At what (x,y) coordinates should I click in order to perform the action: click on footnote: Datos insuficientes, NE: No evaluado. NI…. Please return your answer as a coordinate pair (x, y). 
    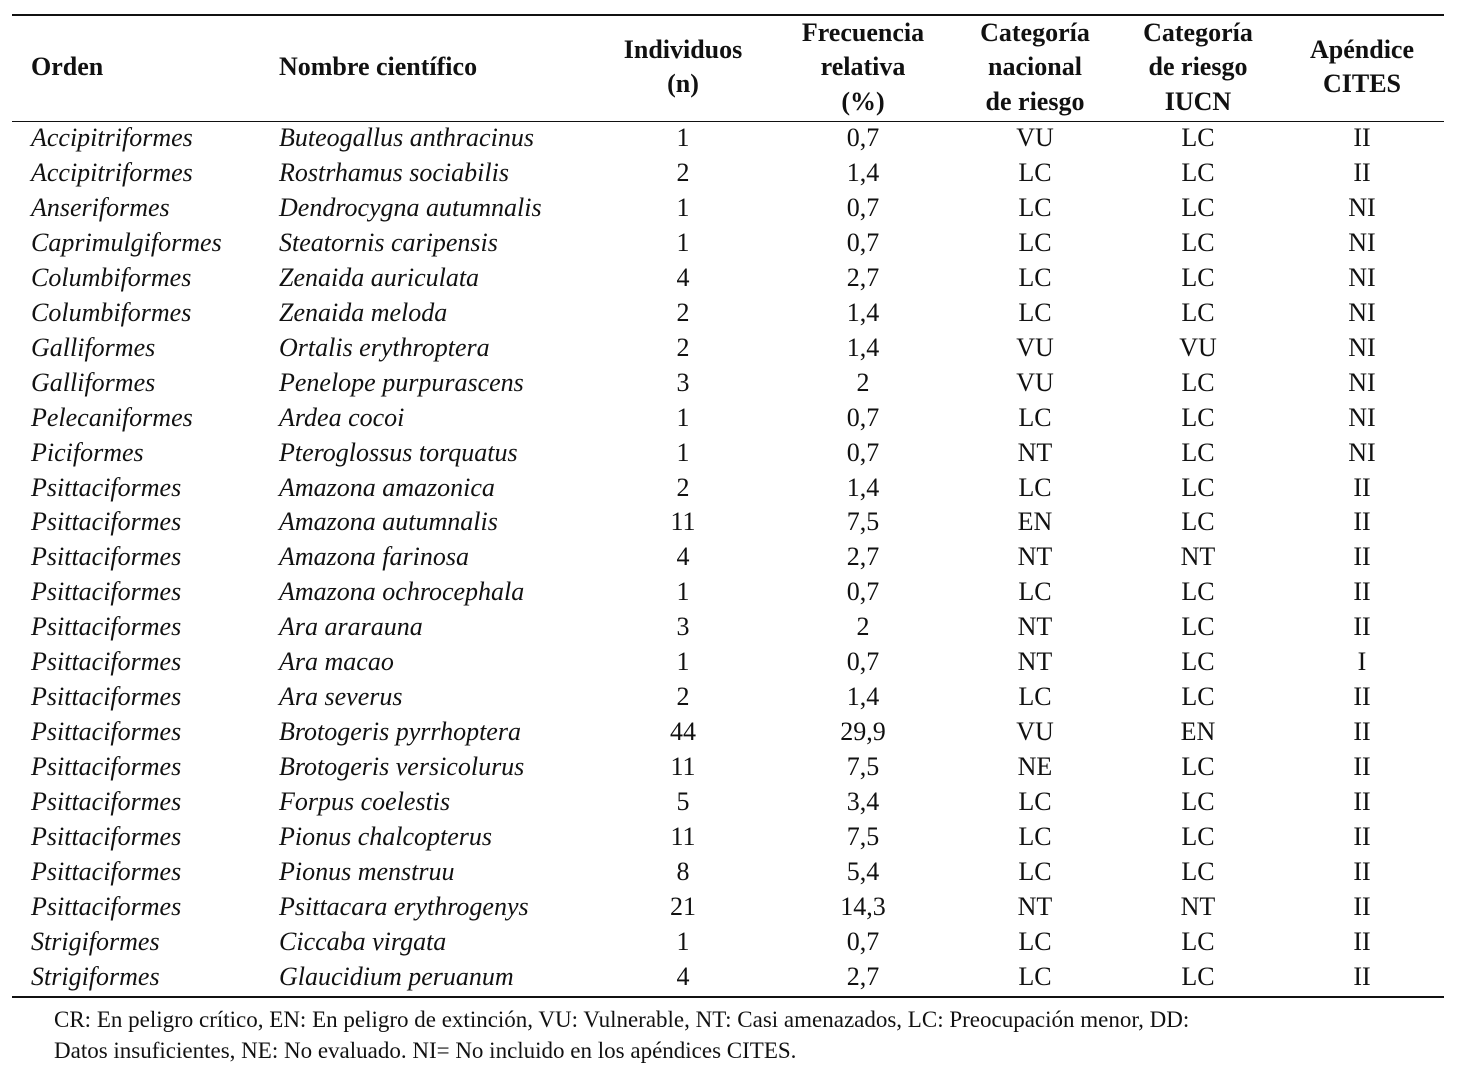
    Looking at the image, I should click on (425, 1050).